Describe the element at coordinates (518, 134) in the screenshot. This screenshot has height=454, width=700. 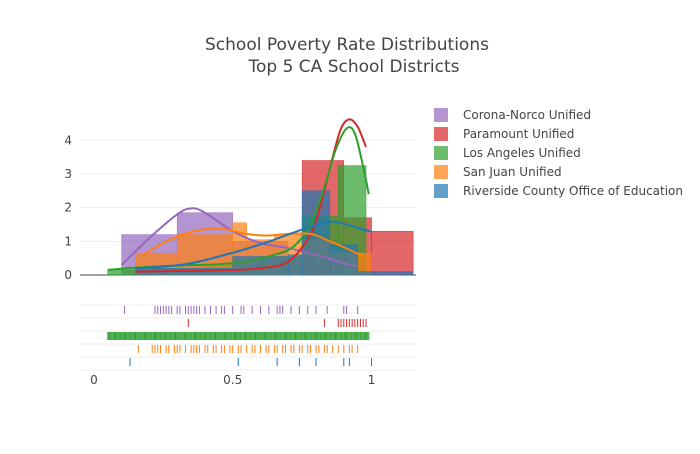
I see `legend-label: Paramount Unified` at that location.